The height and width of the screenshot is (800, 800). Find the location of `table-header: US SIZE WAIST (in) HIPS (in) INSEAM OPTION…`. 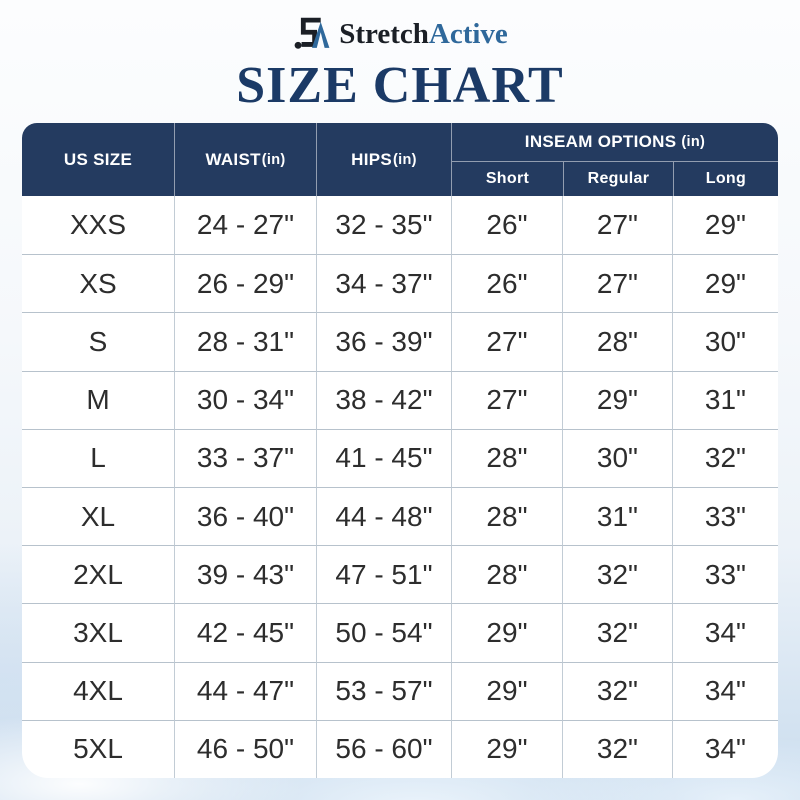

table-header: US SIZE WAIST (in) HIPS (in) INSEAM OPTION… is located at coordinates (400, 159).